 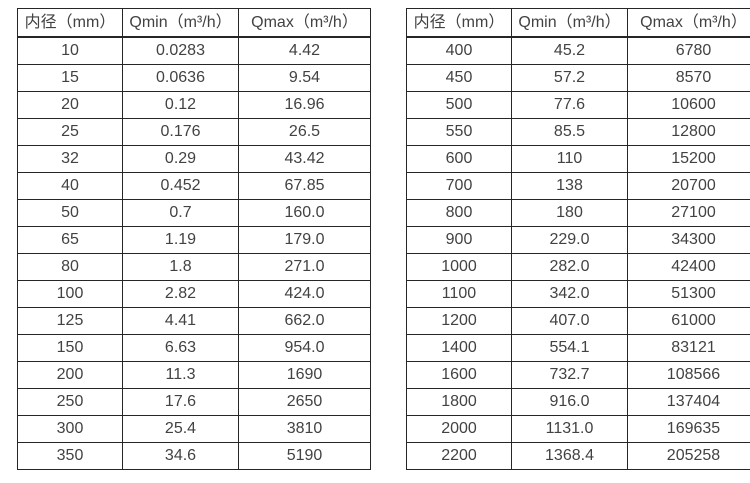 What do you see at coordinates (459, 132) in the screenshot?
I see `table-cell: 550` at bounding box center [459, 132].